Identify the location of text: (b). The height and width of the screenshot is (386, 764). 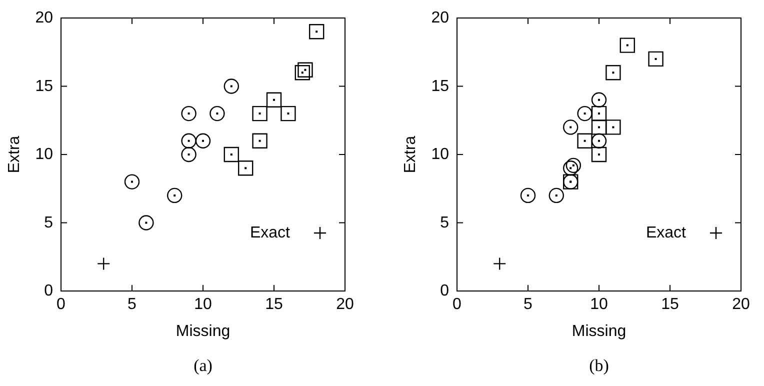
(599, 365).